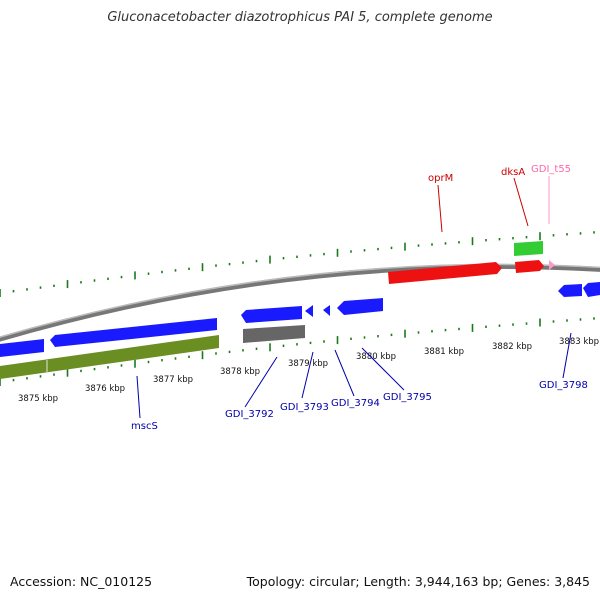 The width and height of the screenshot is (600, 600). Describe the element at coordinates (308, 364) in the screenshot. I see `scale-label-3879: 3879 kbp` at that location.